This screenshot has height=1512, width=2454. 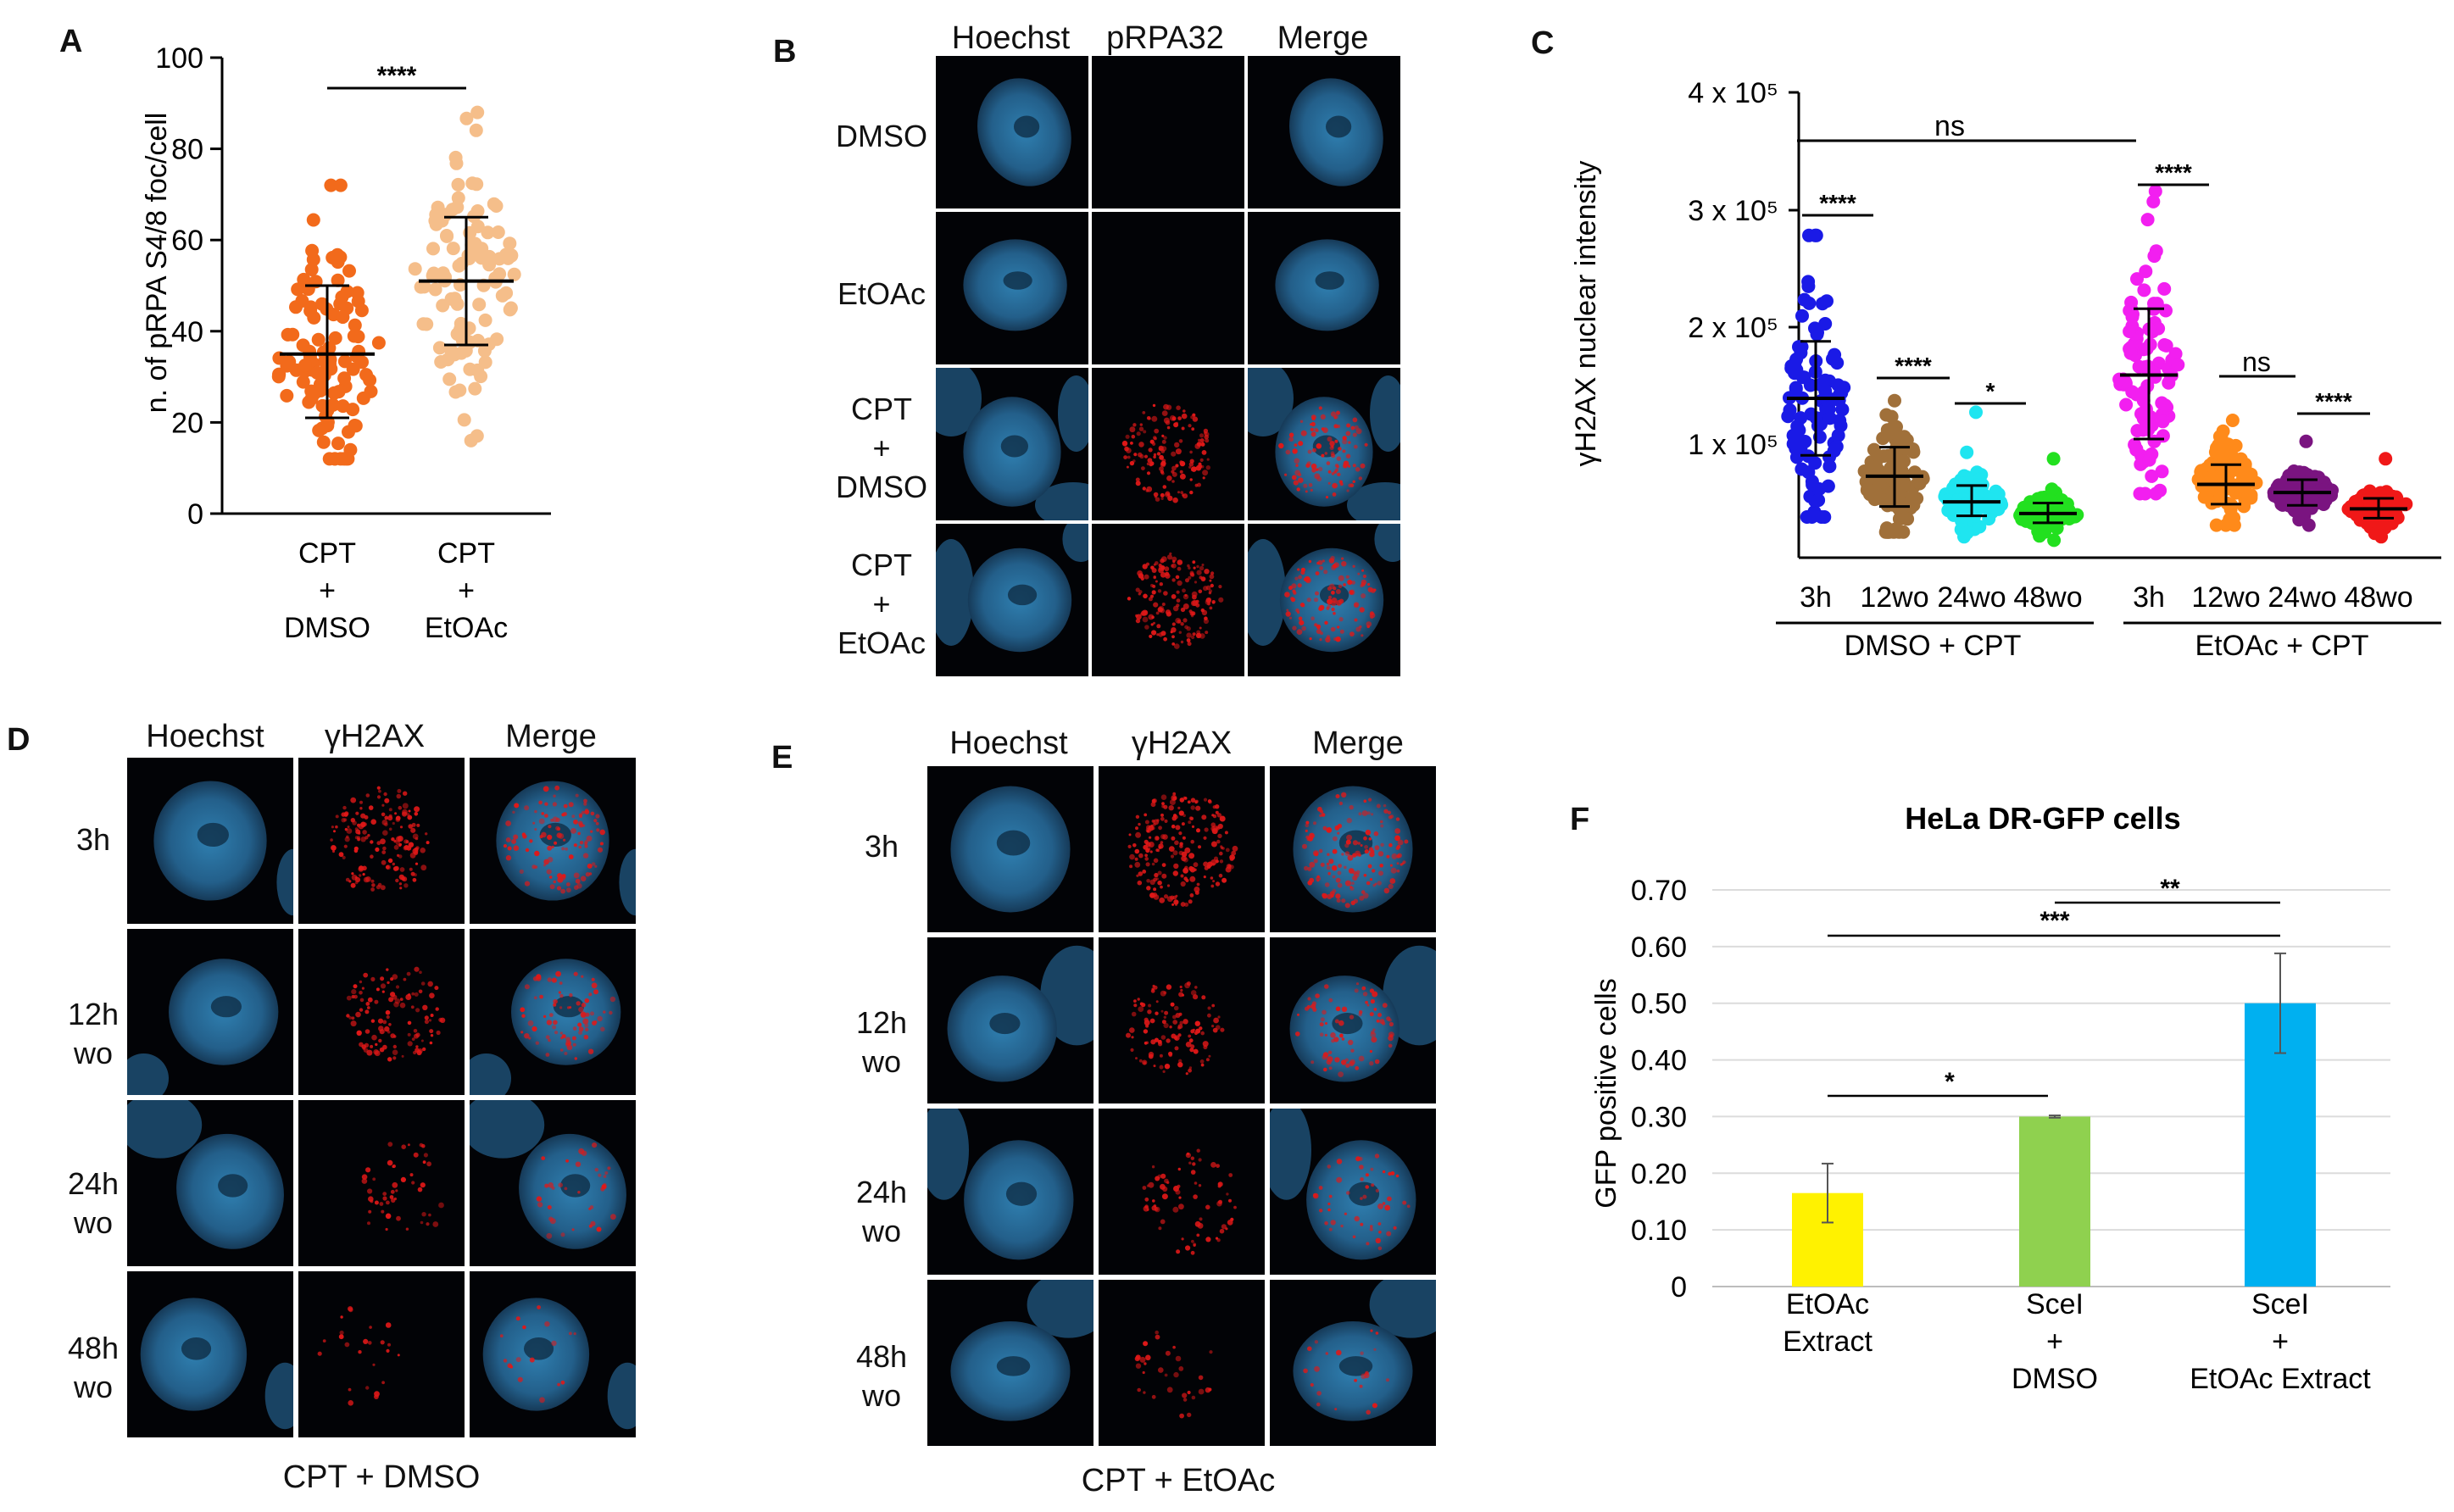 What do you see at coordinates (205, 737) in the screenshot?
I see `panel-d-col-hoechst: Hoechst` at bounding box center [205, 737].